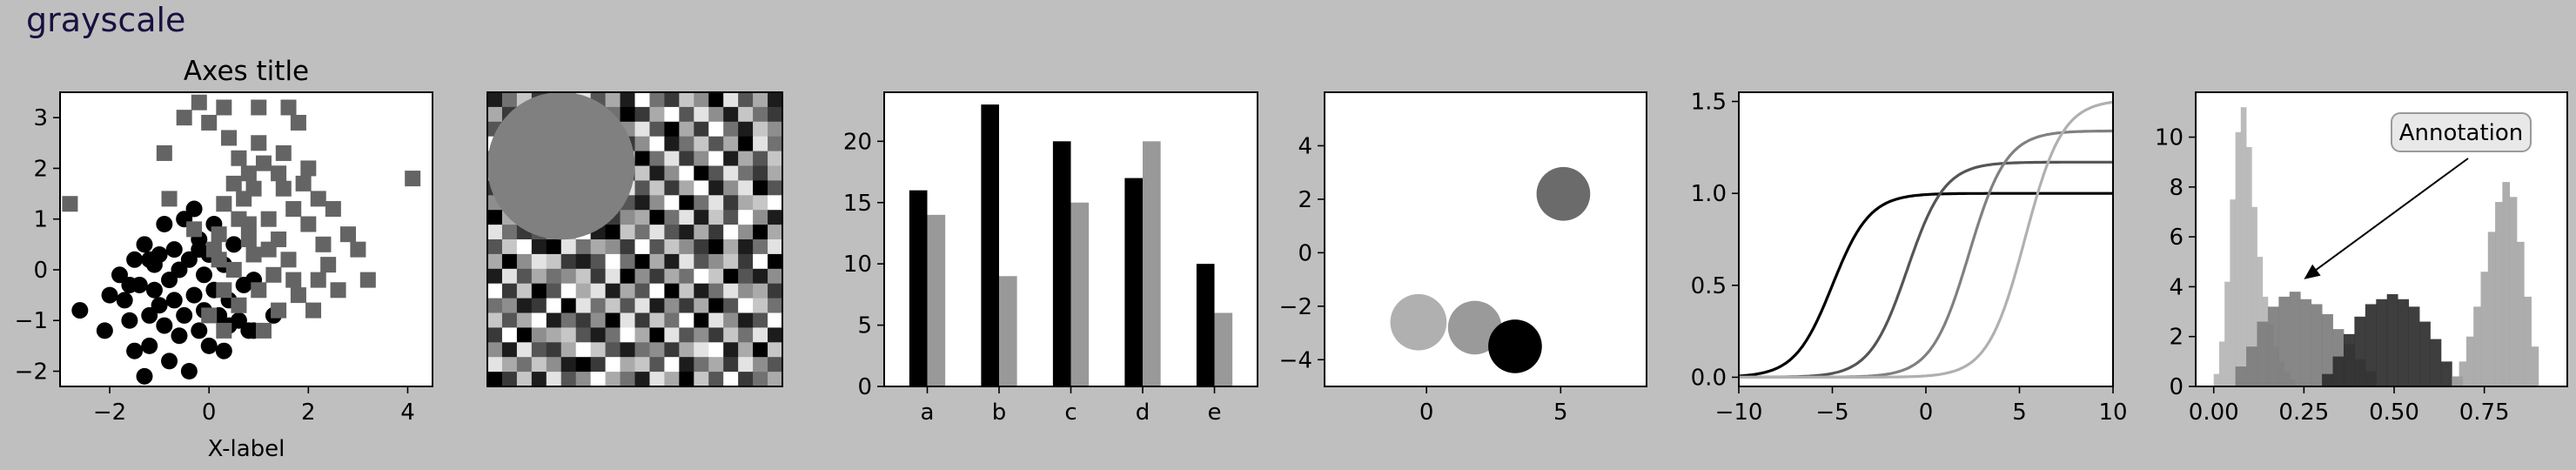 The height and width of the screenshot is (470, 2576). Describe the element at coordinates (1926, 239) in the screenshot. I see `sigmoids-background` at that location.